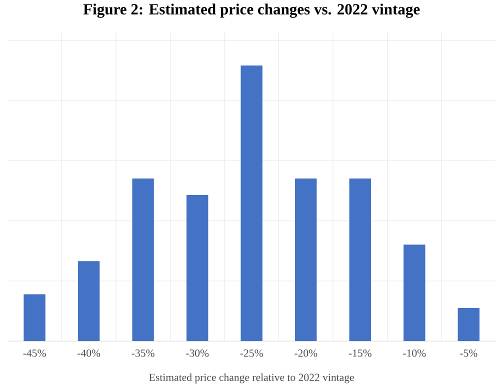  Describe the element at coordinates (89, 353) in the screenshot. I see `x-tick-label: -40%` at that location.